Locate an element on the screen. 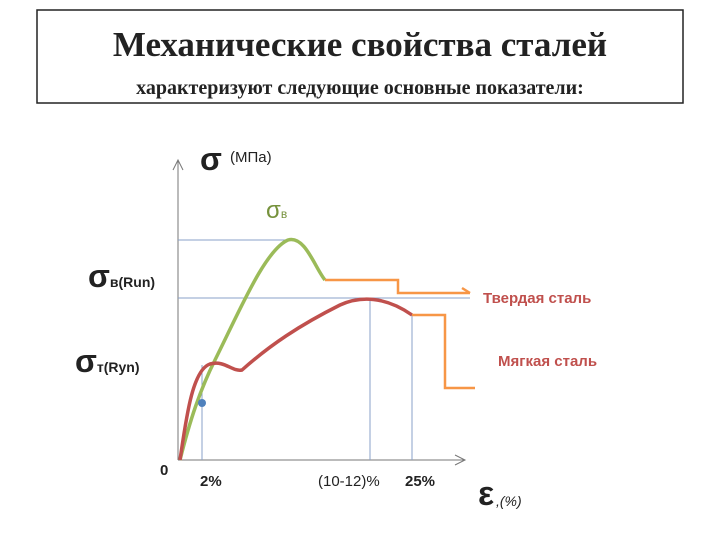 Image resolution: width=720 pixels, height=540 pixels. x-mark: (10-12)% is located at coordinates (349, 481).